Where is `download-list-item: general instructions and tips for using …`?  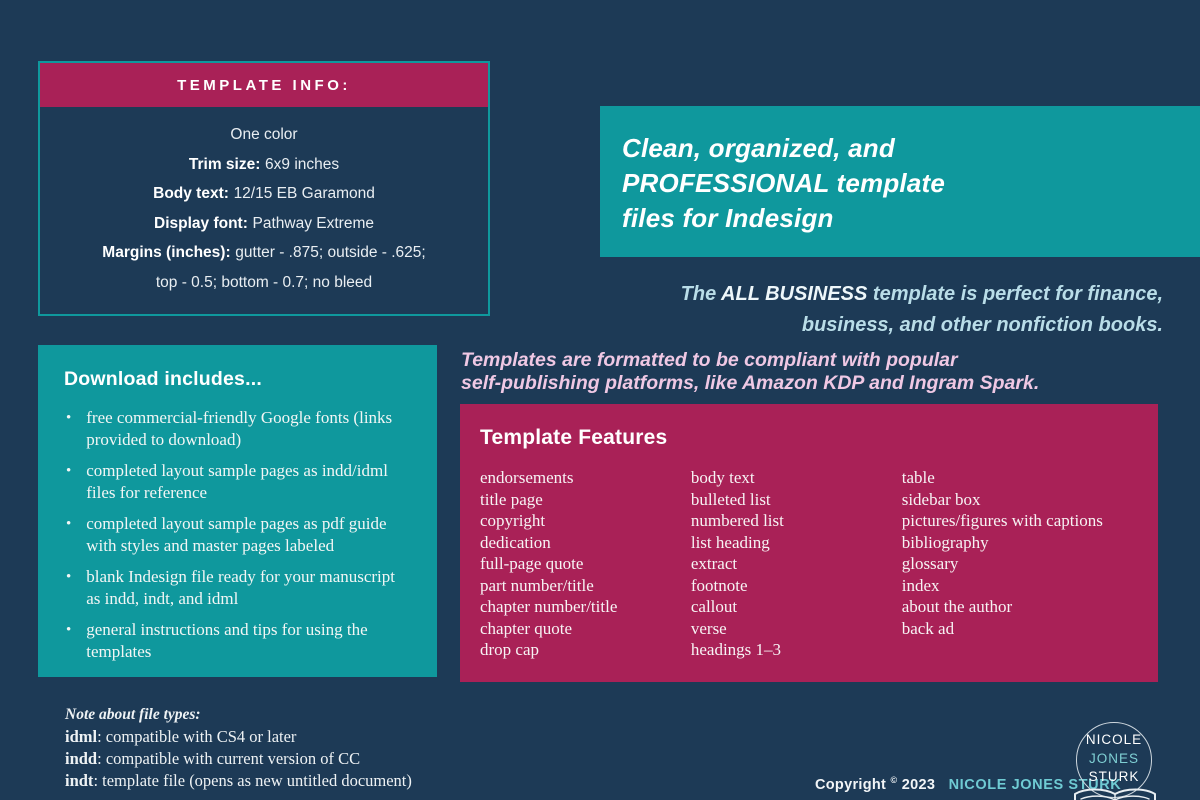
download-list-item: general instructions and tips for using … is located at coordinates (238, 641).